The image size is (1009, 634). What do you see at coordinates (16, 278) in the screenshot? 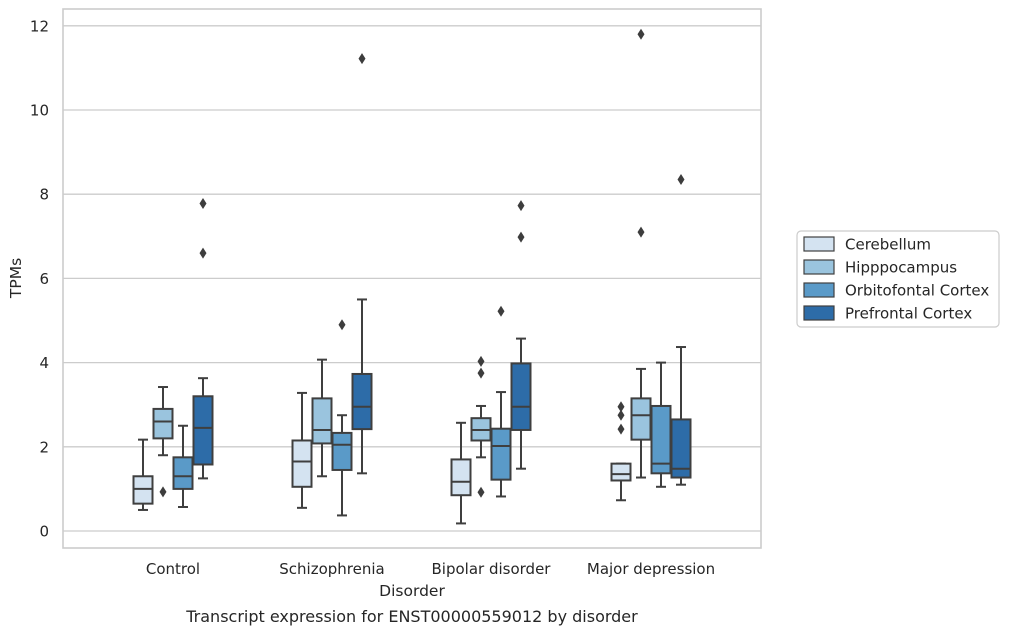
I see `y-axis-title: TPMs` at bounding box center [16, 278].